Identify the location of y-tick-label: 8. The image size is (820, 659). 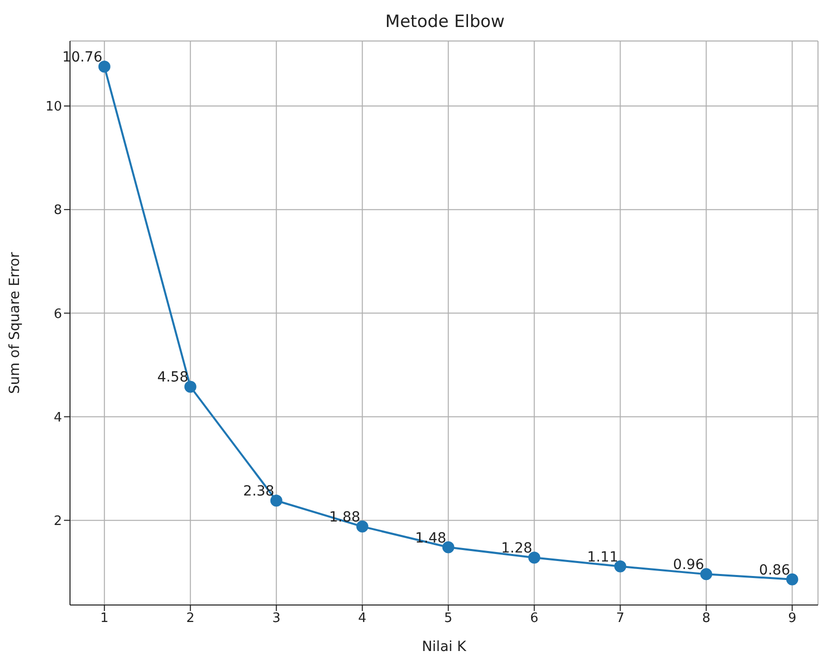
(58, 210).